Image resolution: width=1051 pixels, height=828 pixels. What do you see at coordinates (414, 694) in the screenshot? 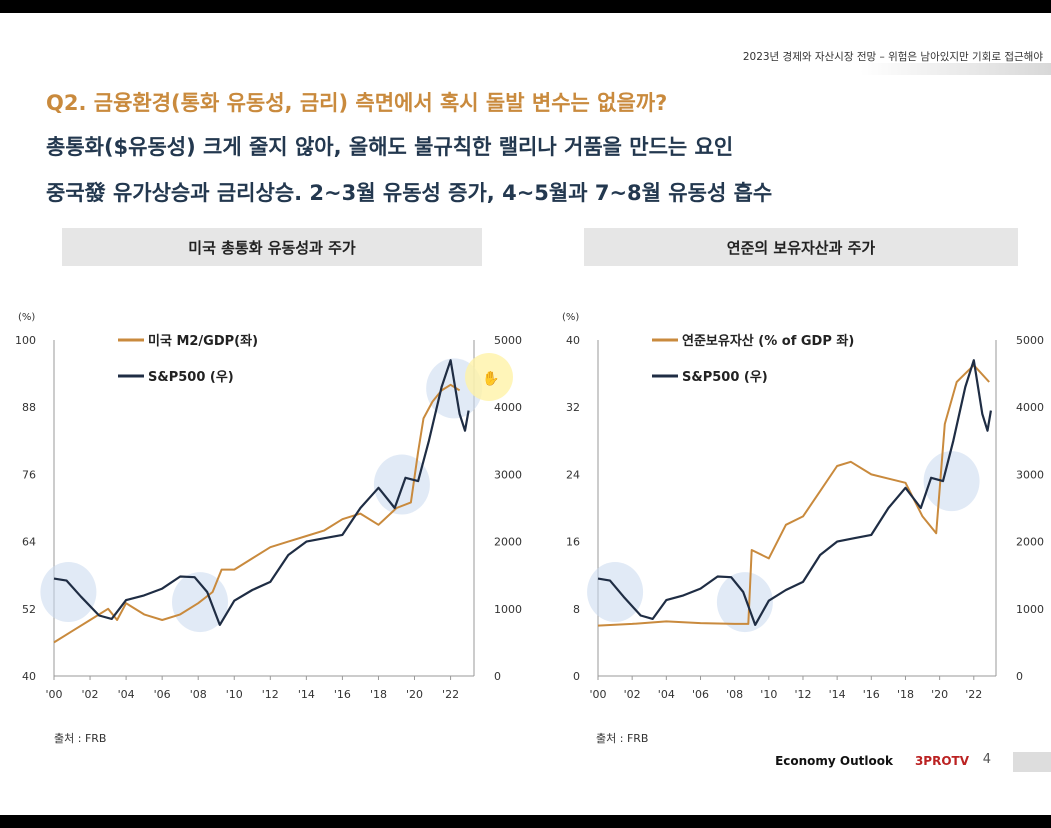
I see `chart0-x-tick-label: '20` at bounding box center [414, 694].